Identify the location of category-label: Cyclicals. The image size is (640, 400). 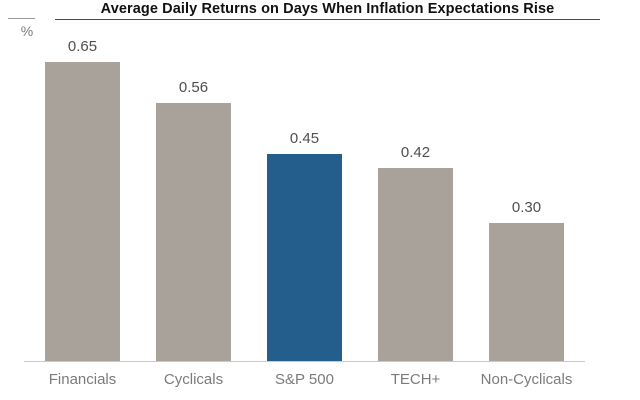
(193, 379).